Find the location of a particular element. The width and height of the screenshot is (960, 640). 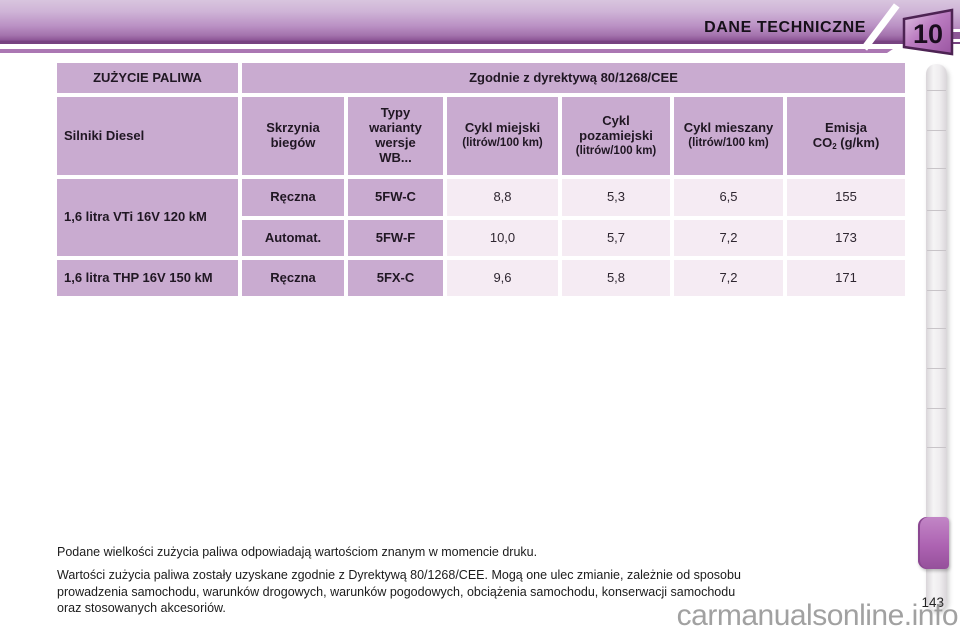

page-edge-strip is located at coordinates (936, 337).